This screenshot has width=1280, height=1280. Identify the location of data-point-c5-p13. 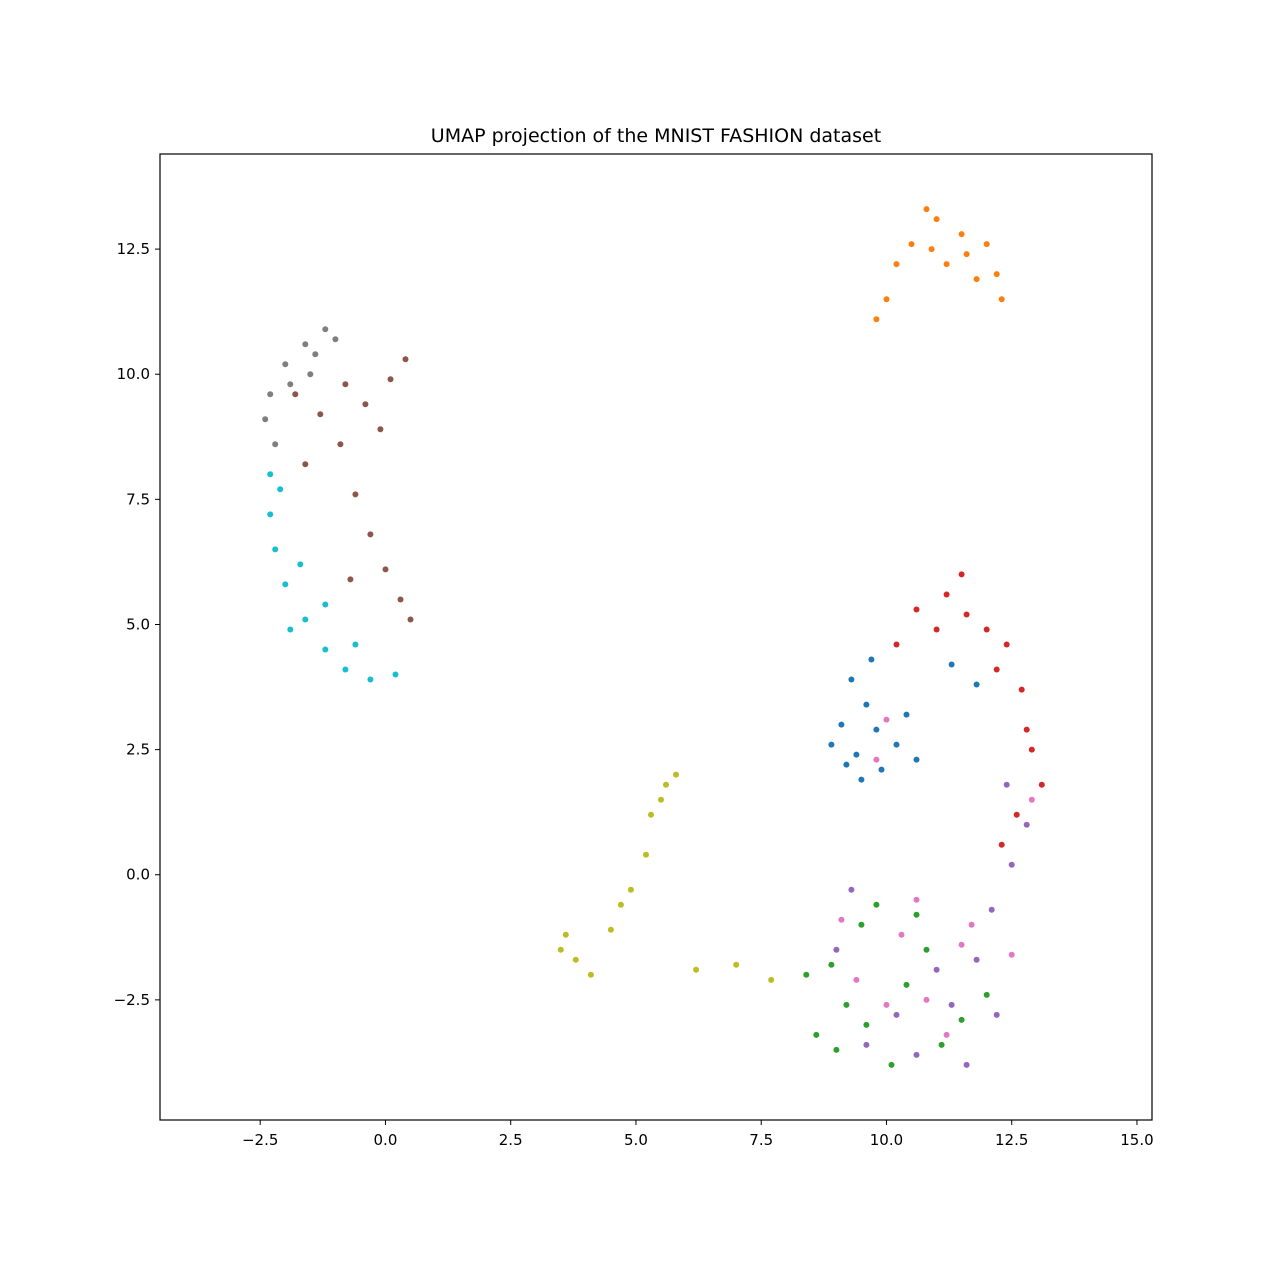
(350, 579).